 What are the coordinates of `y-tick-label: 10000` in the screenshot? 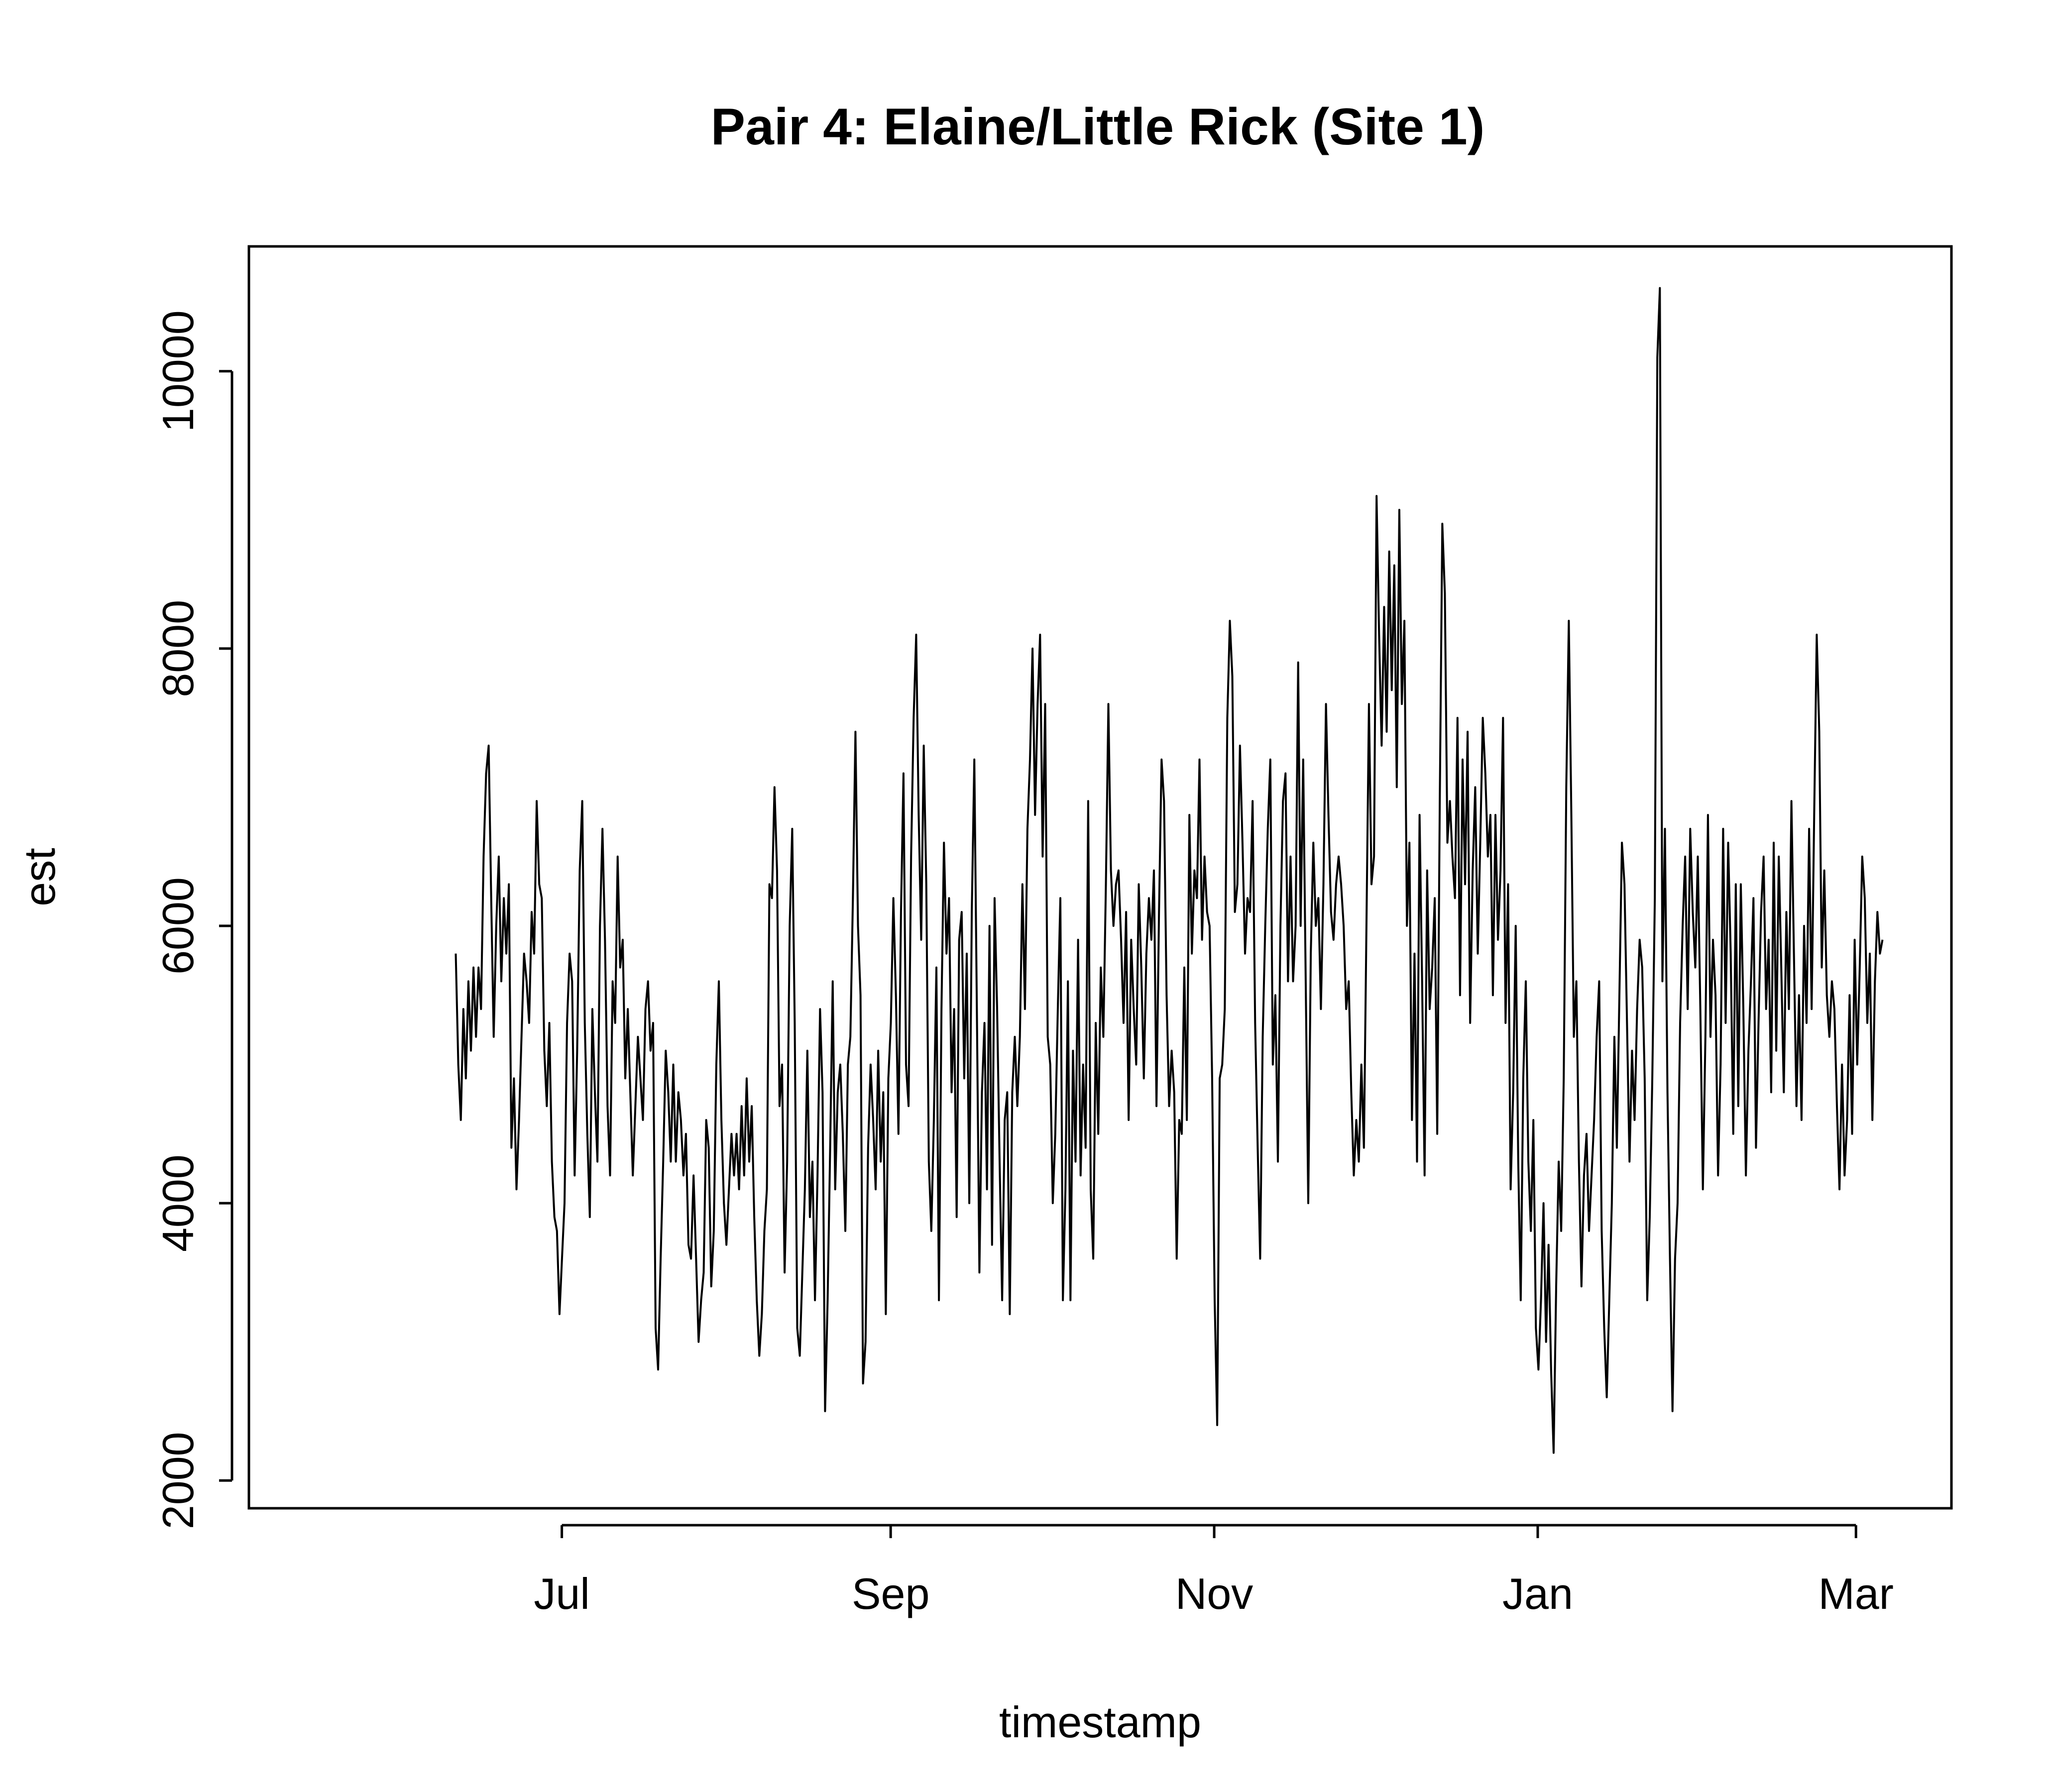 It's located at (178, 371).